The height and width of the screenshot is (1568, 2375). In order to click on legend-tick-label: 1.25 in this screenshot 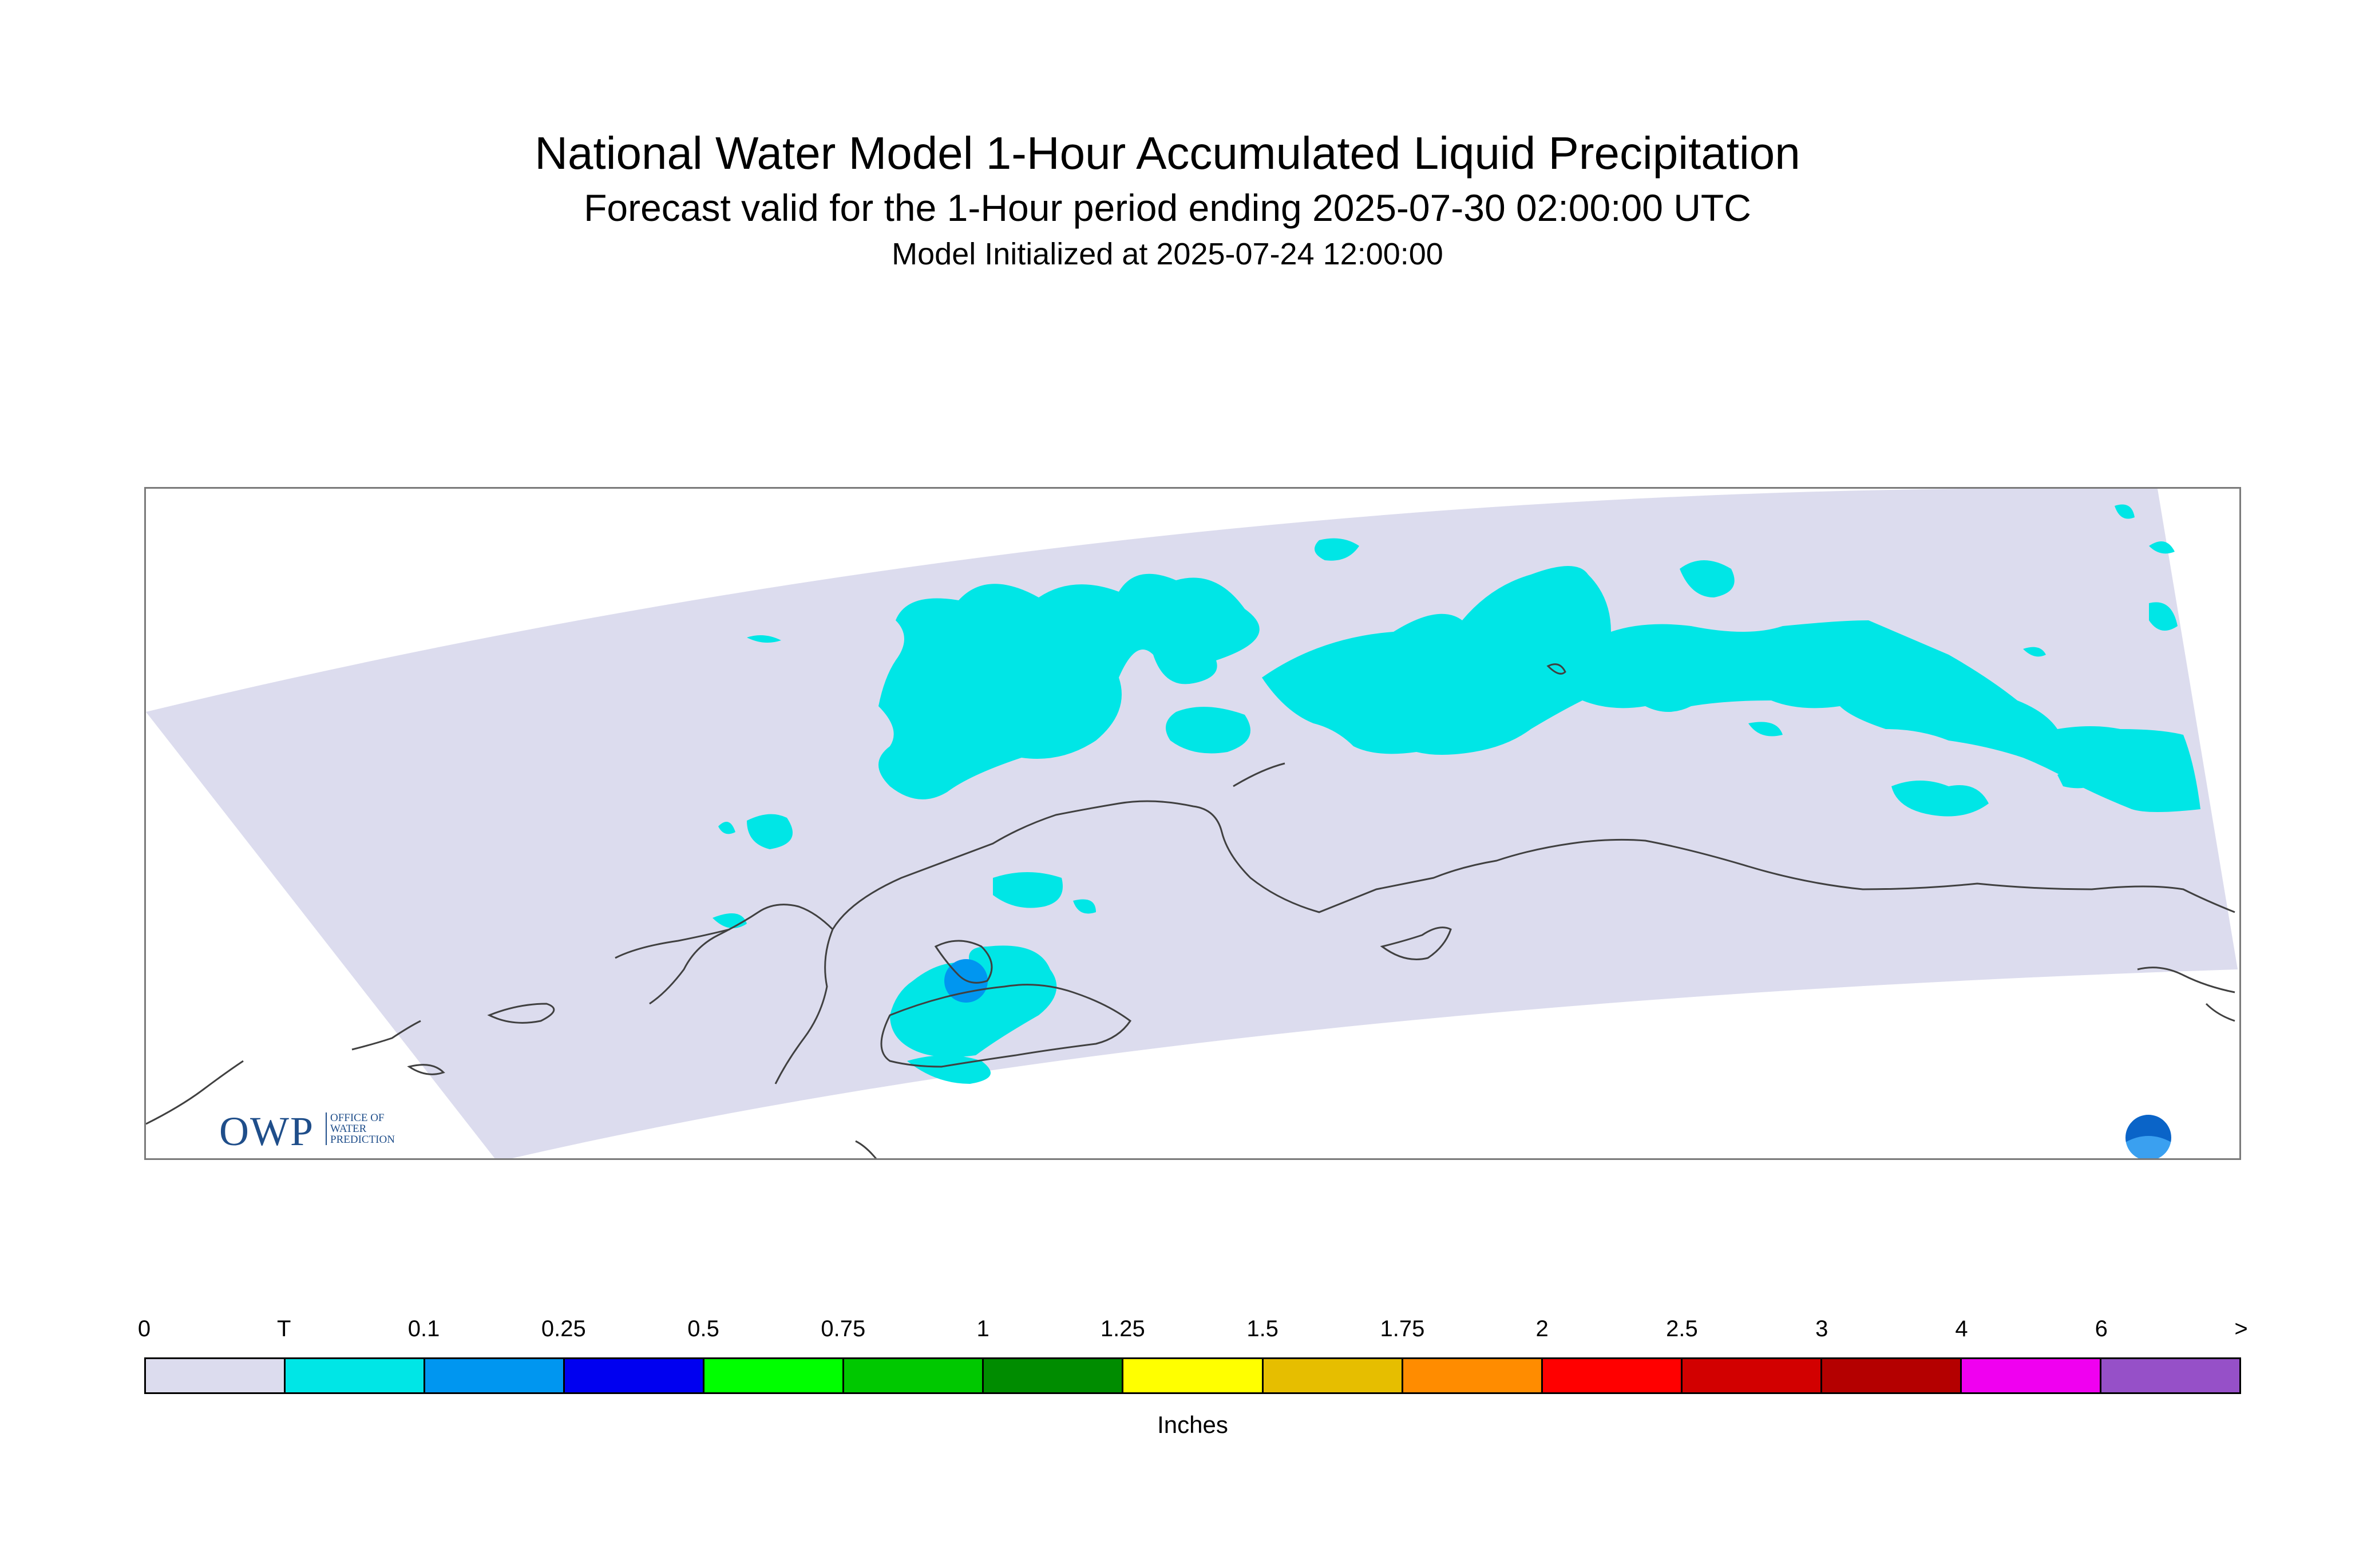, I will do `click(1122, 1328)`.